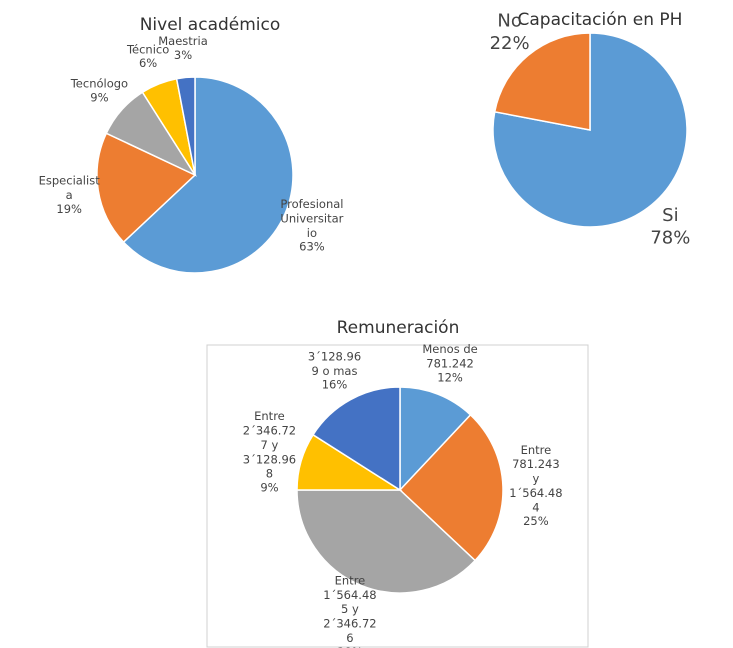 Image resolution: width=733 pixels, height=648 pixels. Describe the element at coordinates (269, 445) in the screenshot. I see `slice-label: Entre 2´346.72 7 y 3´128.96 8` at that location.